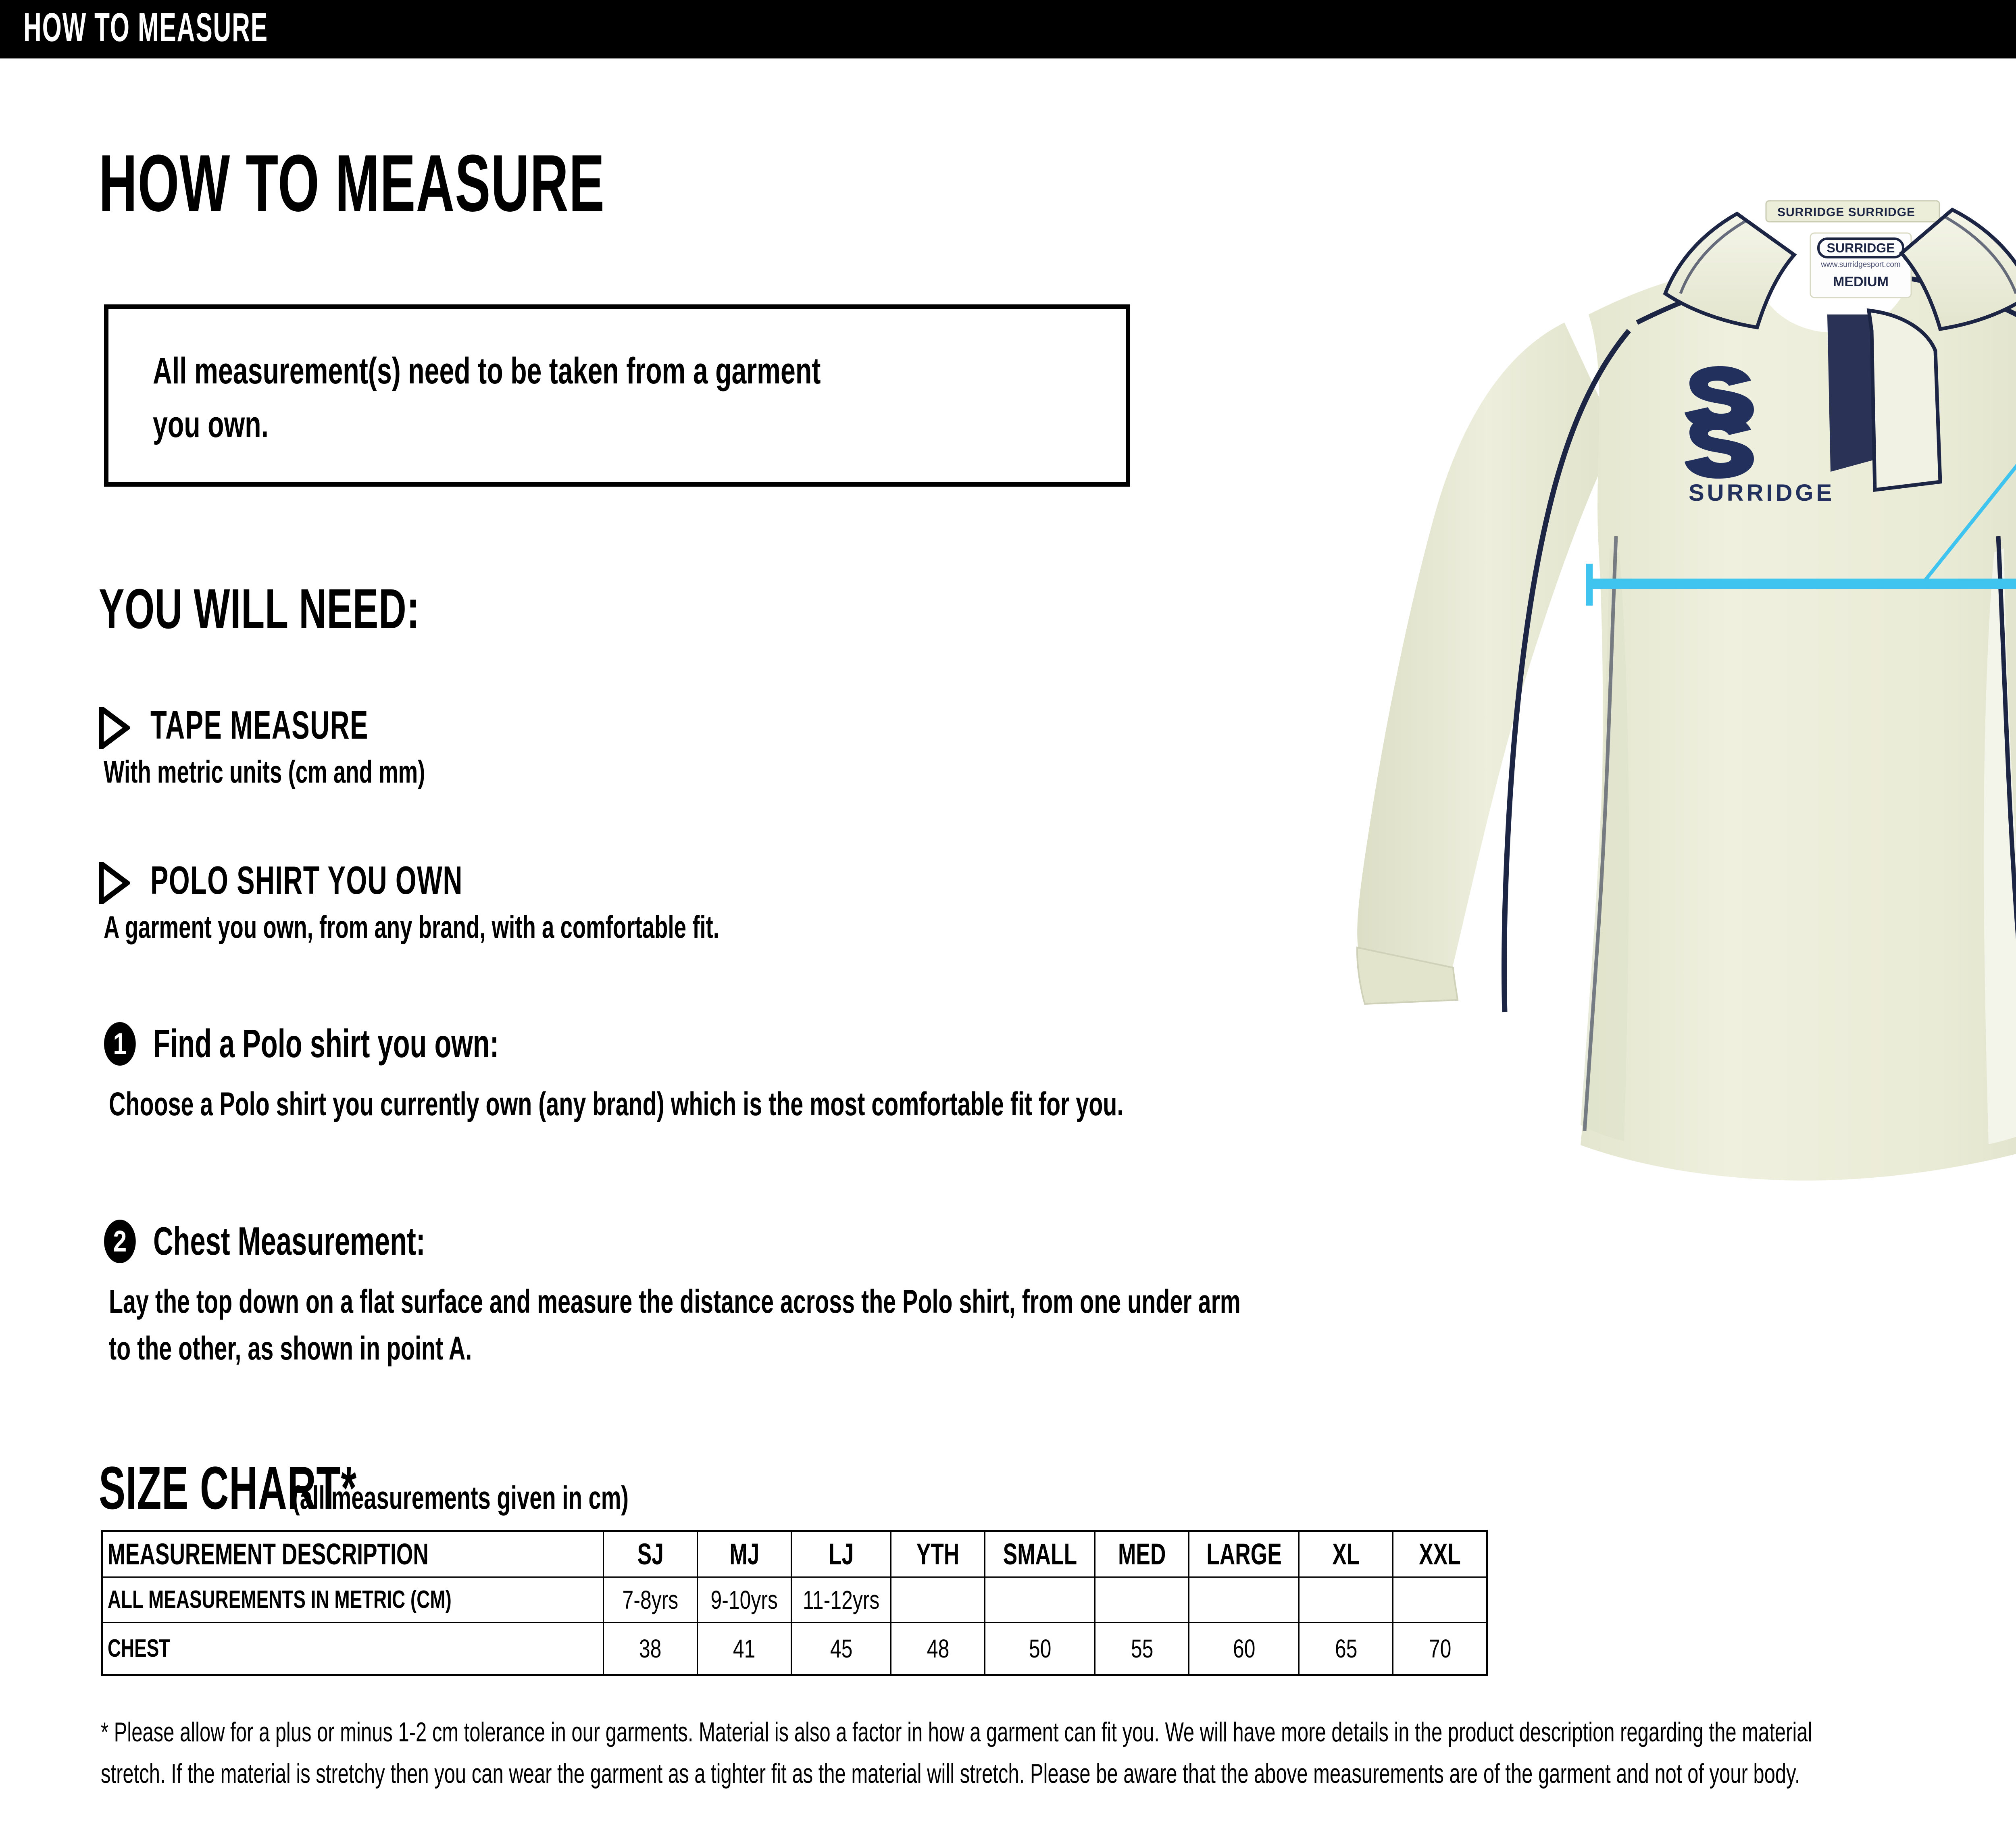 The height and width of the screenshot is (1847, 2016). Describe the element at coordinates (1861, 281) in the screenshot. I see `neck-label-size: MEDIUM` at that location.